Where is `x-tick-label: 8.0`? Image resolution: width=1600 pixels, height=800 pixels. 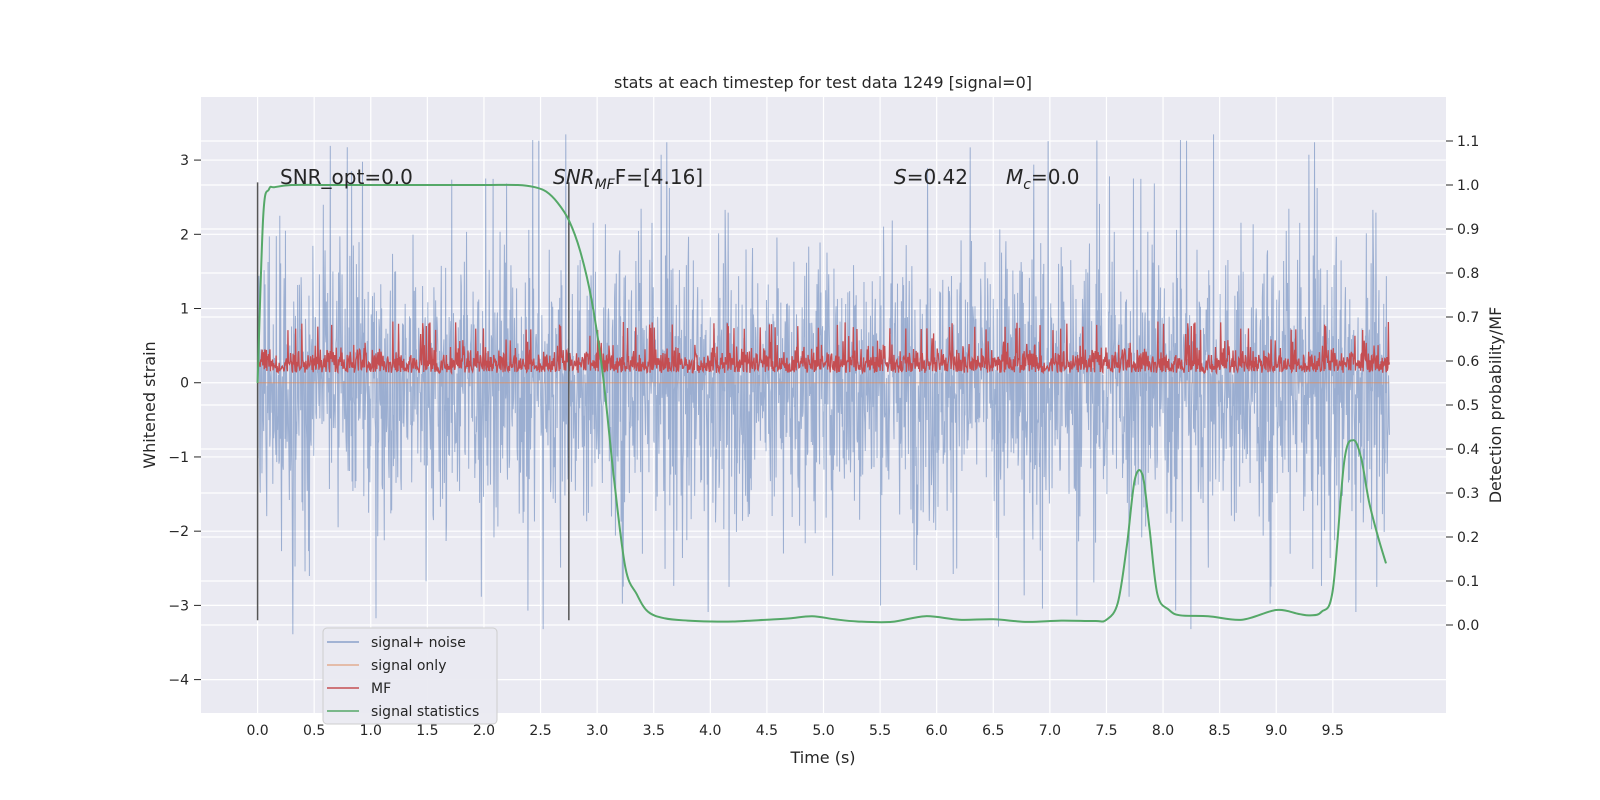 x-tick-label: 8.0 is located at coordinates (1163, 731).